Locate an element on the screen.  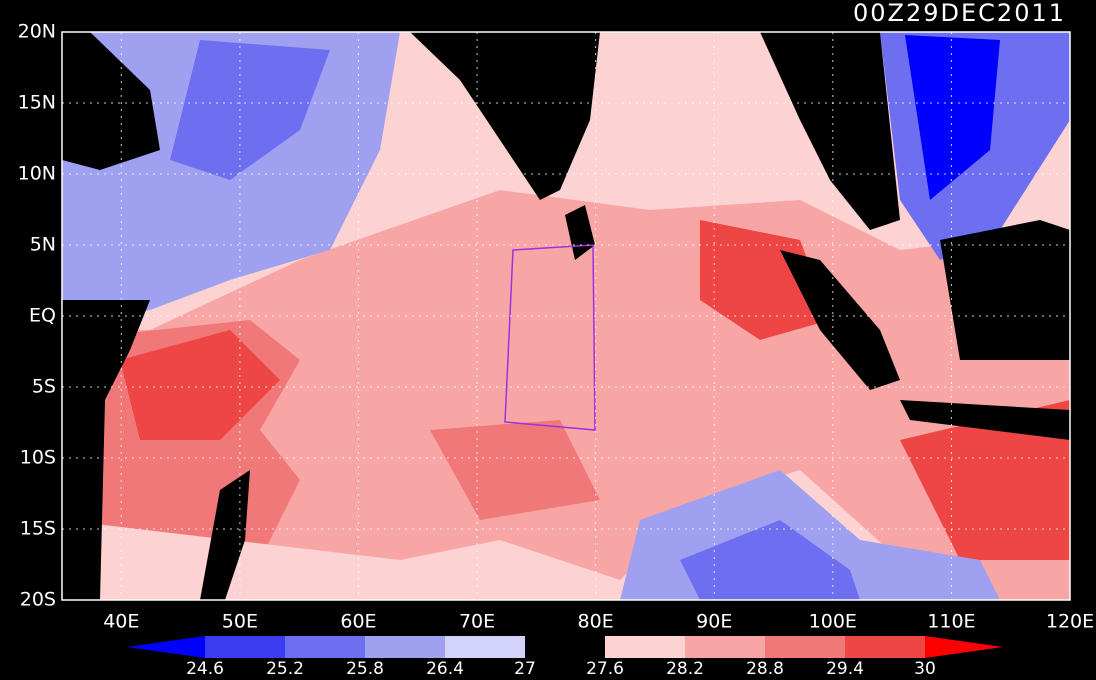
colorbar-label: 24.6 is located at coordinates (205, 669).